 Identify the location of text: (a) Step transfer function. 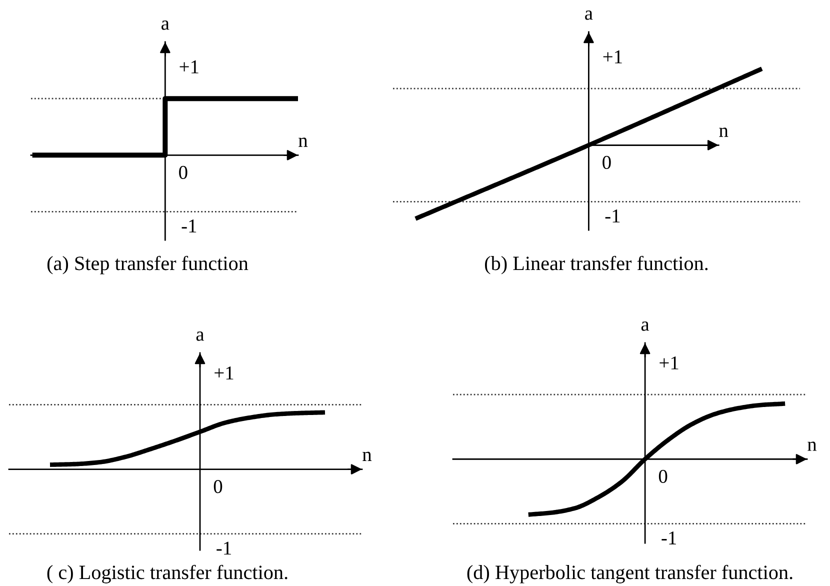
(147, 265).